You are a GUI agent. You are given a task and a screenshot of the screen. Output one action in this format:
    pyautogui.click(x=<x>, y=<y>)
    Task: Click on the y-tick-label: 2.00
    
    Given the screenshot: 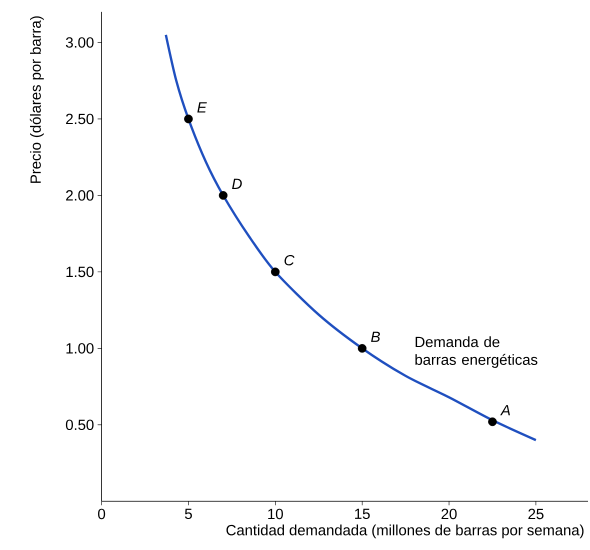 What is the action you would take?
    pyautogui.click(x=80, y=195)
    